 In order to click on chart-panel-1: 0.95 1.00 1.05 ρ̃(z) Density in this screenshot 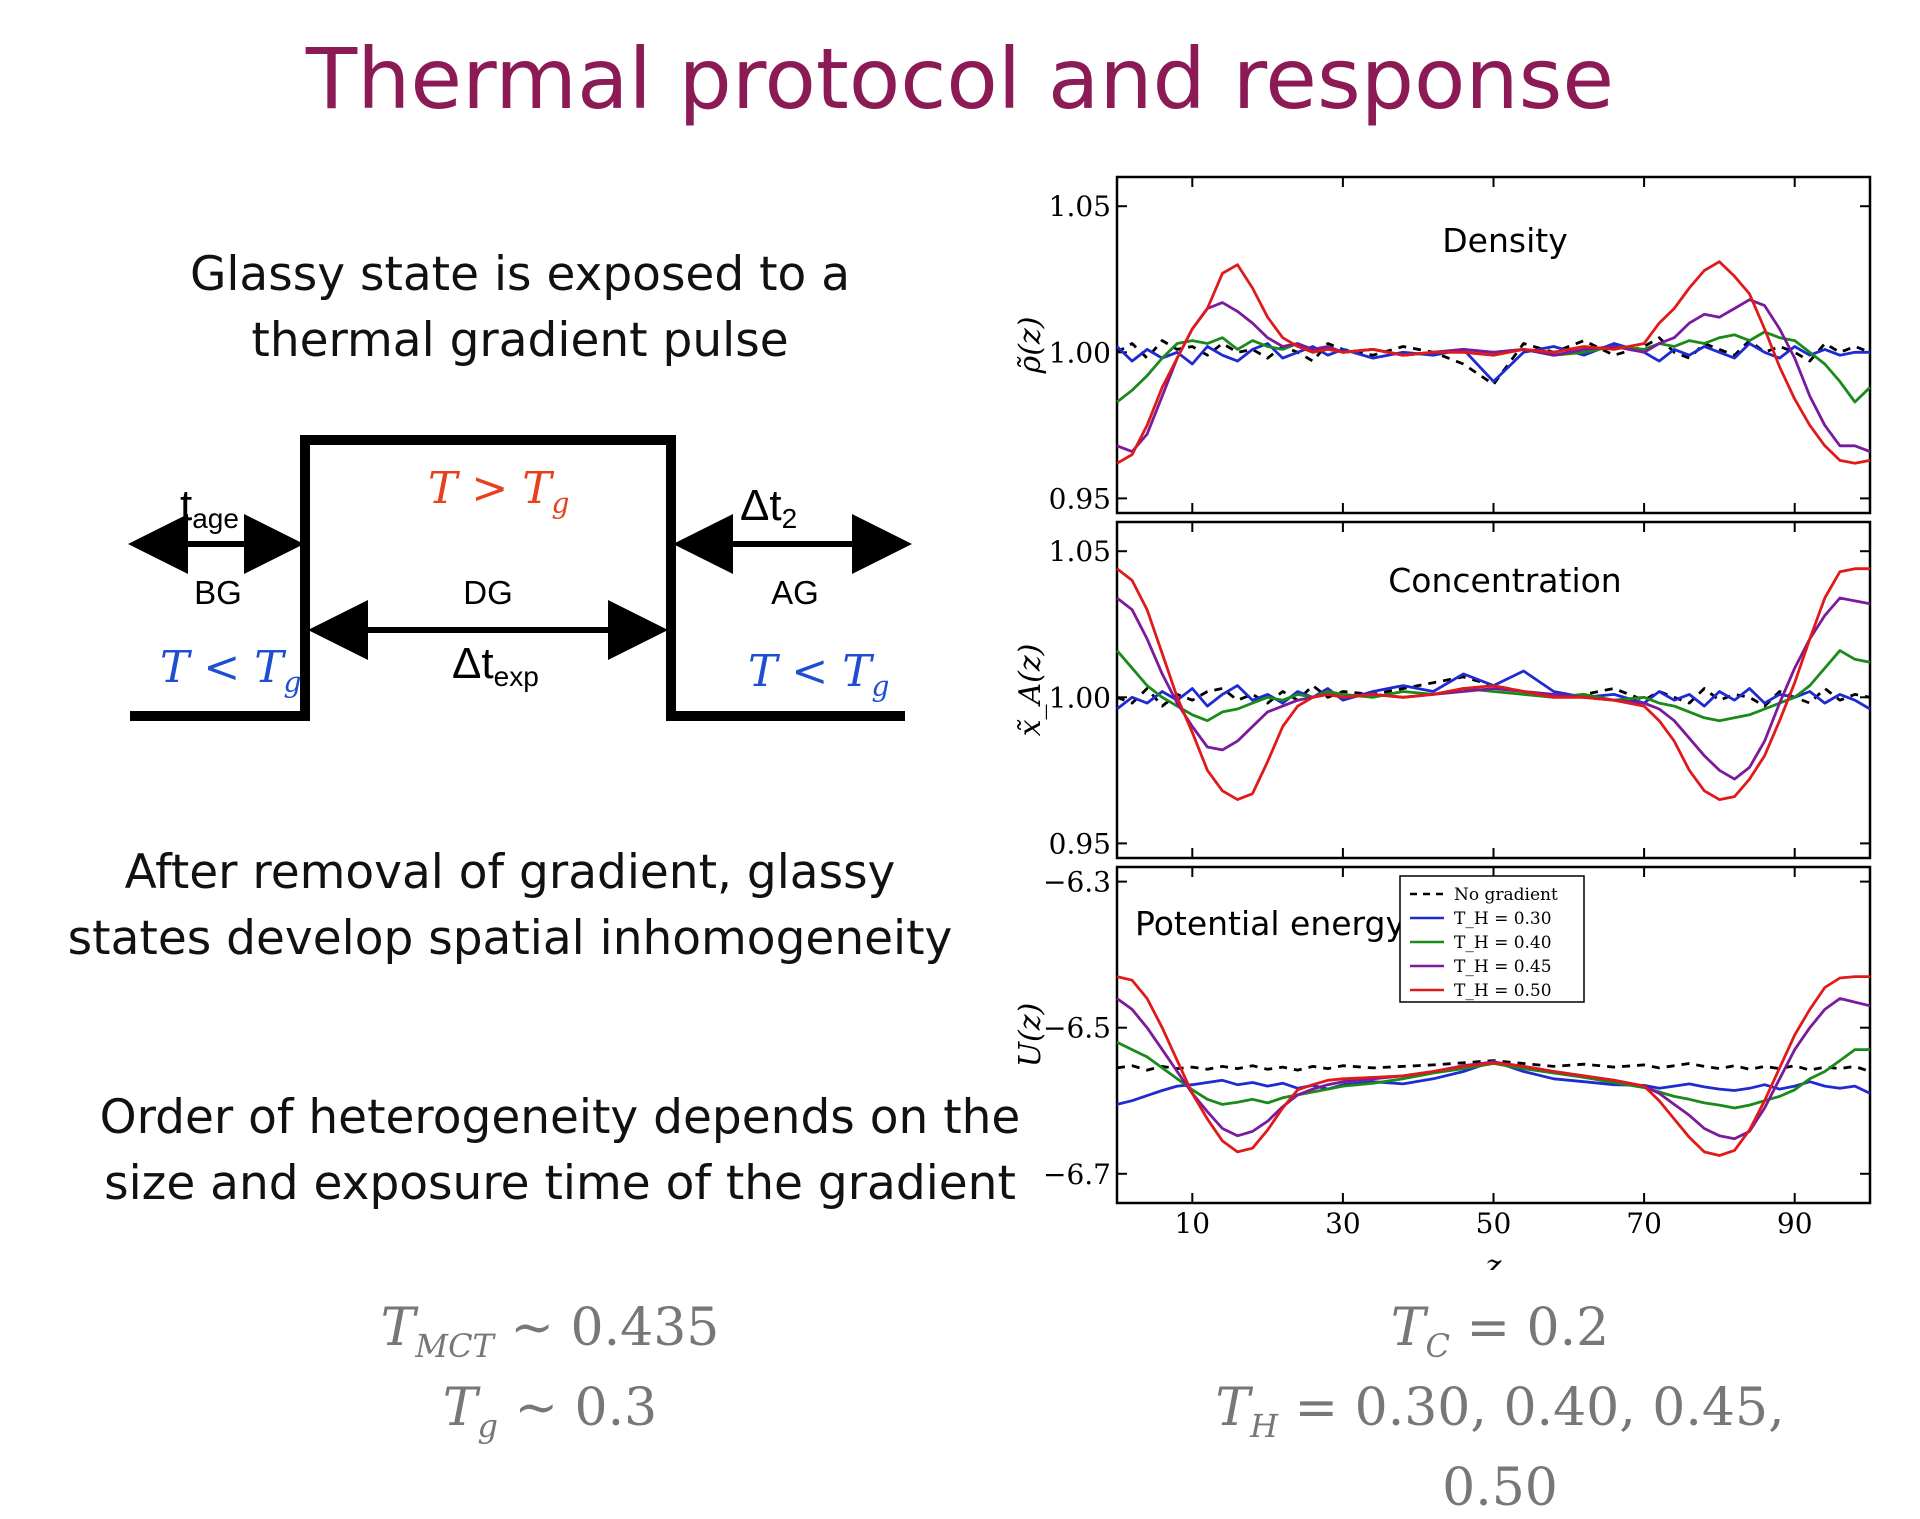, I will do `click(1442, 345)`.